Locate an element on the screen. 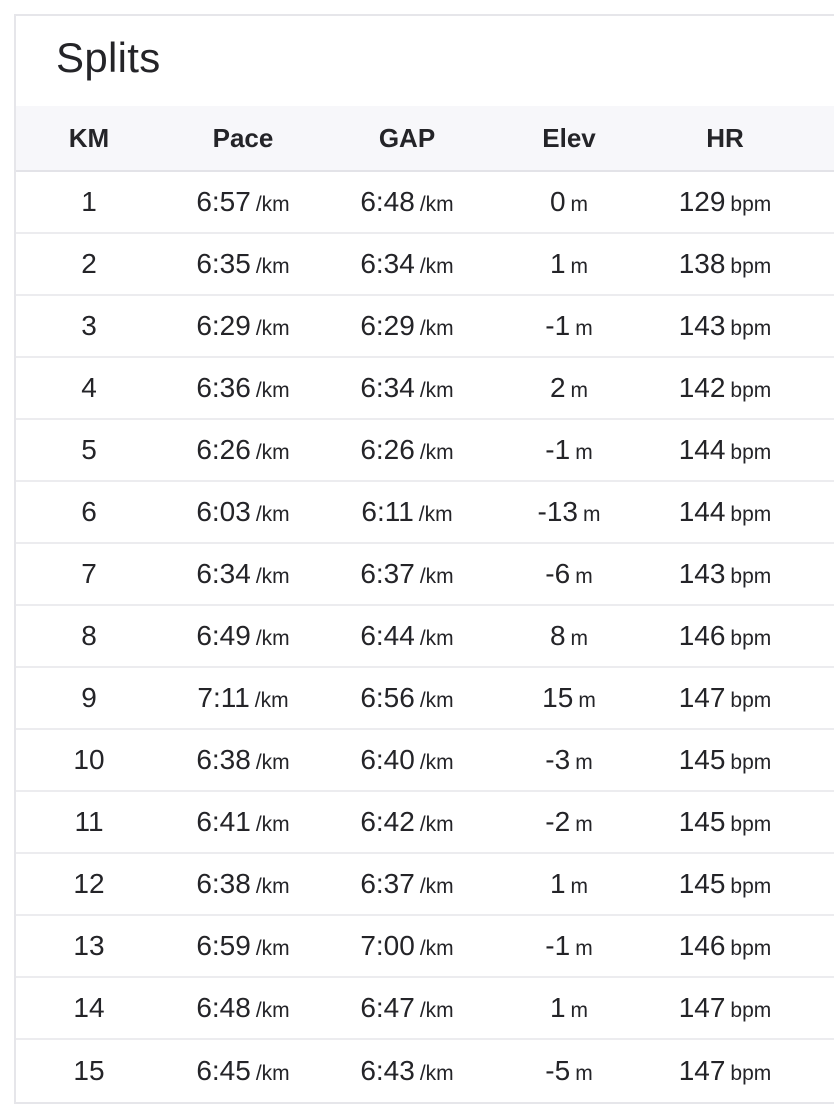 The width and height of the screenshot is (834, 1120). km-cell: 8 is located at coordinates (89, 636).